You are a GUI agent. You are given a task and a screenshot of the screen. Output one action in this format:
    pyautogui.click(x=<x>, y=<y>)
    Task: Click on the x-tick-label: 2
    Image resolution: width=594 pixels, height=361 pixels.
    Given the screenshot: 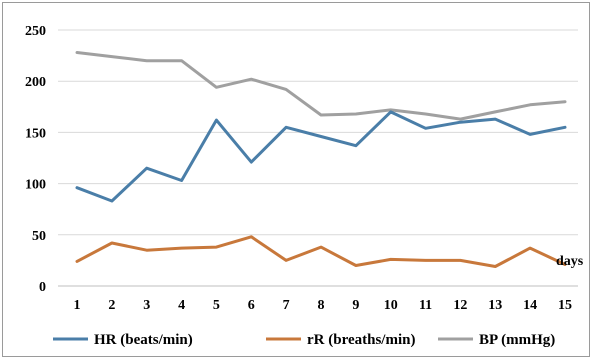 What is the action you would take?
    pyautogui.click(x=111, y=305)
    